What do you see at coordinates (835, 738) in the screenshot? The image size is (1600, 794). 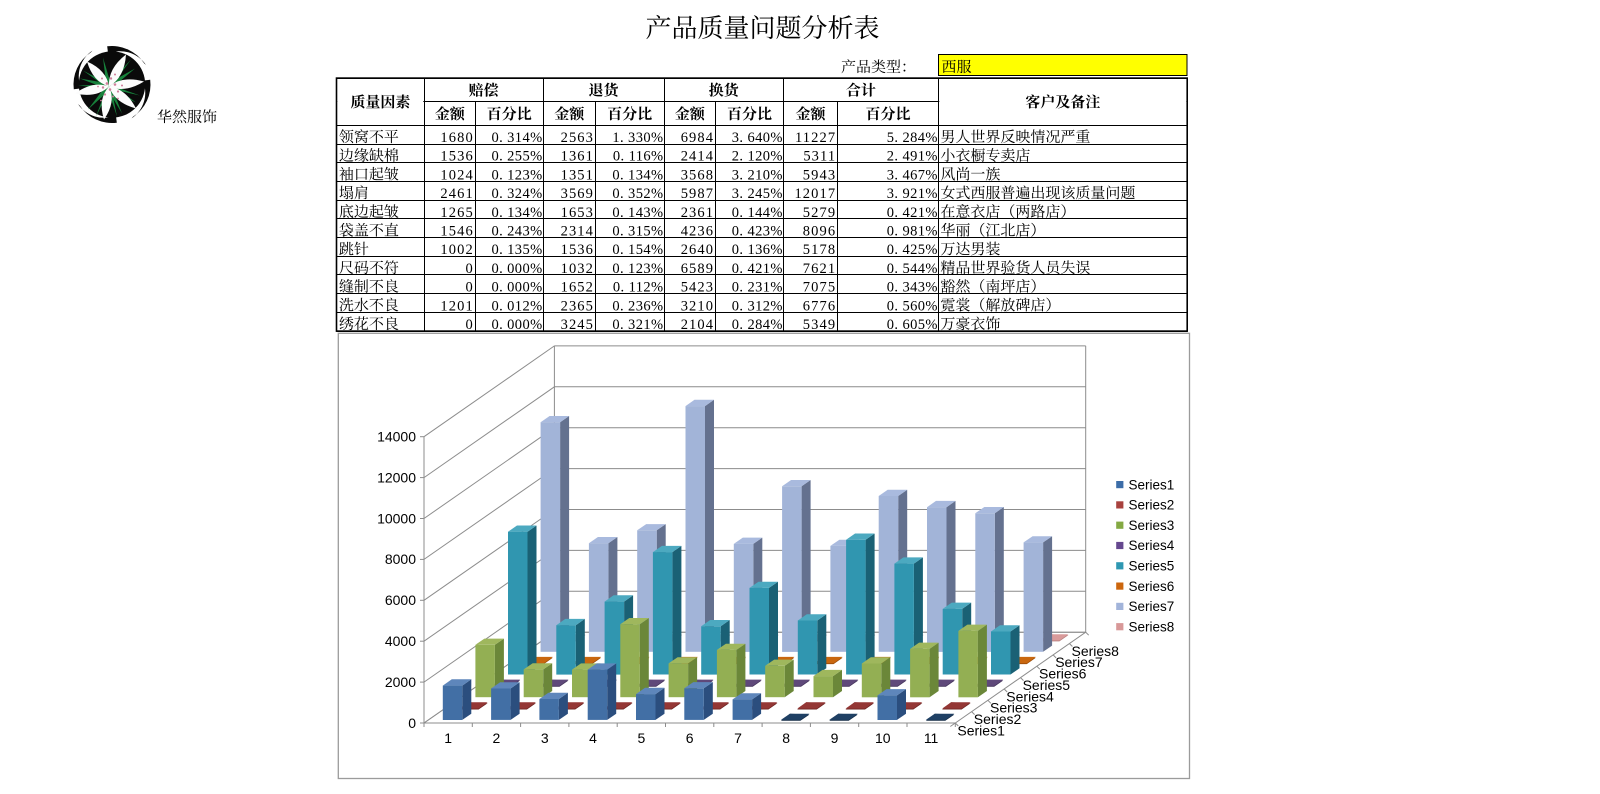 I see `svg-text: 9` at bounding box center [835, 738].